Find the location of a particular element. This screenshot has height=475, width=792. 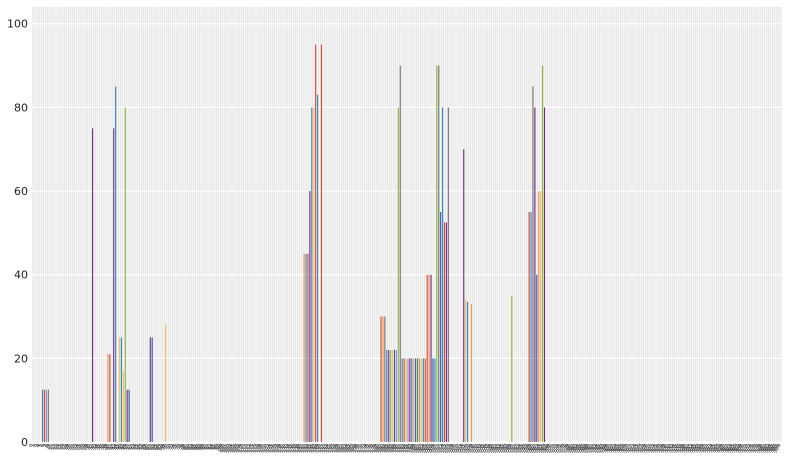

y-tick-label: 20 is located at coordinates (21, 358).